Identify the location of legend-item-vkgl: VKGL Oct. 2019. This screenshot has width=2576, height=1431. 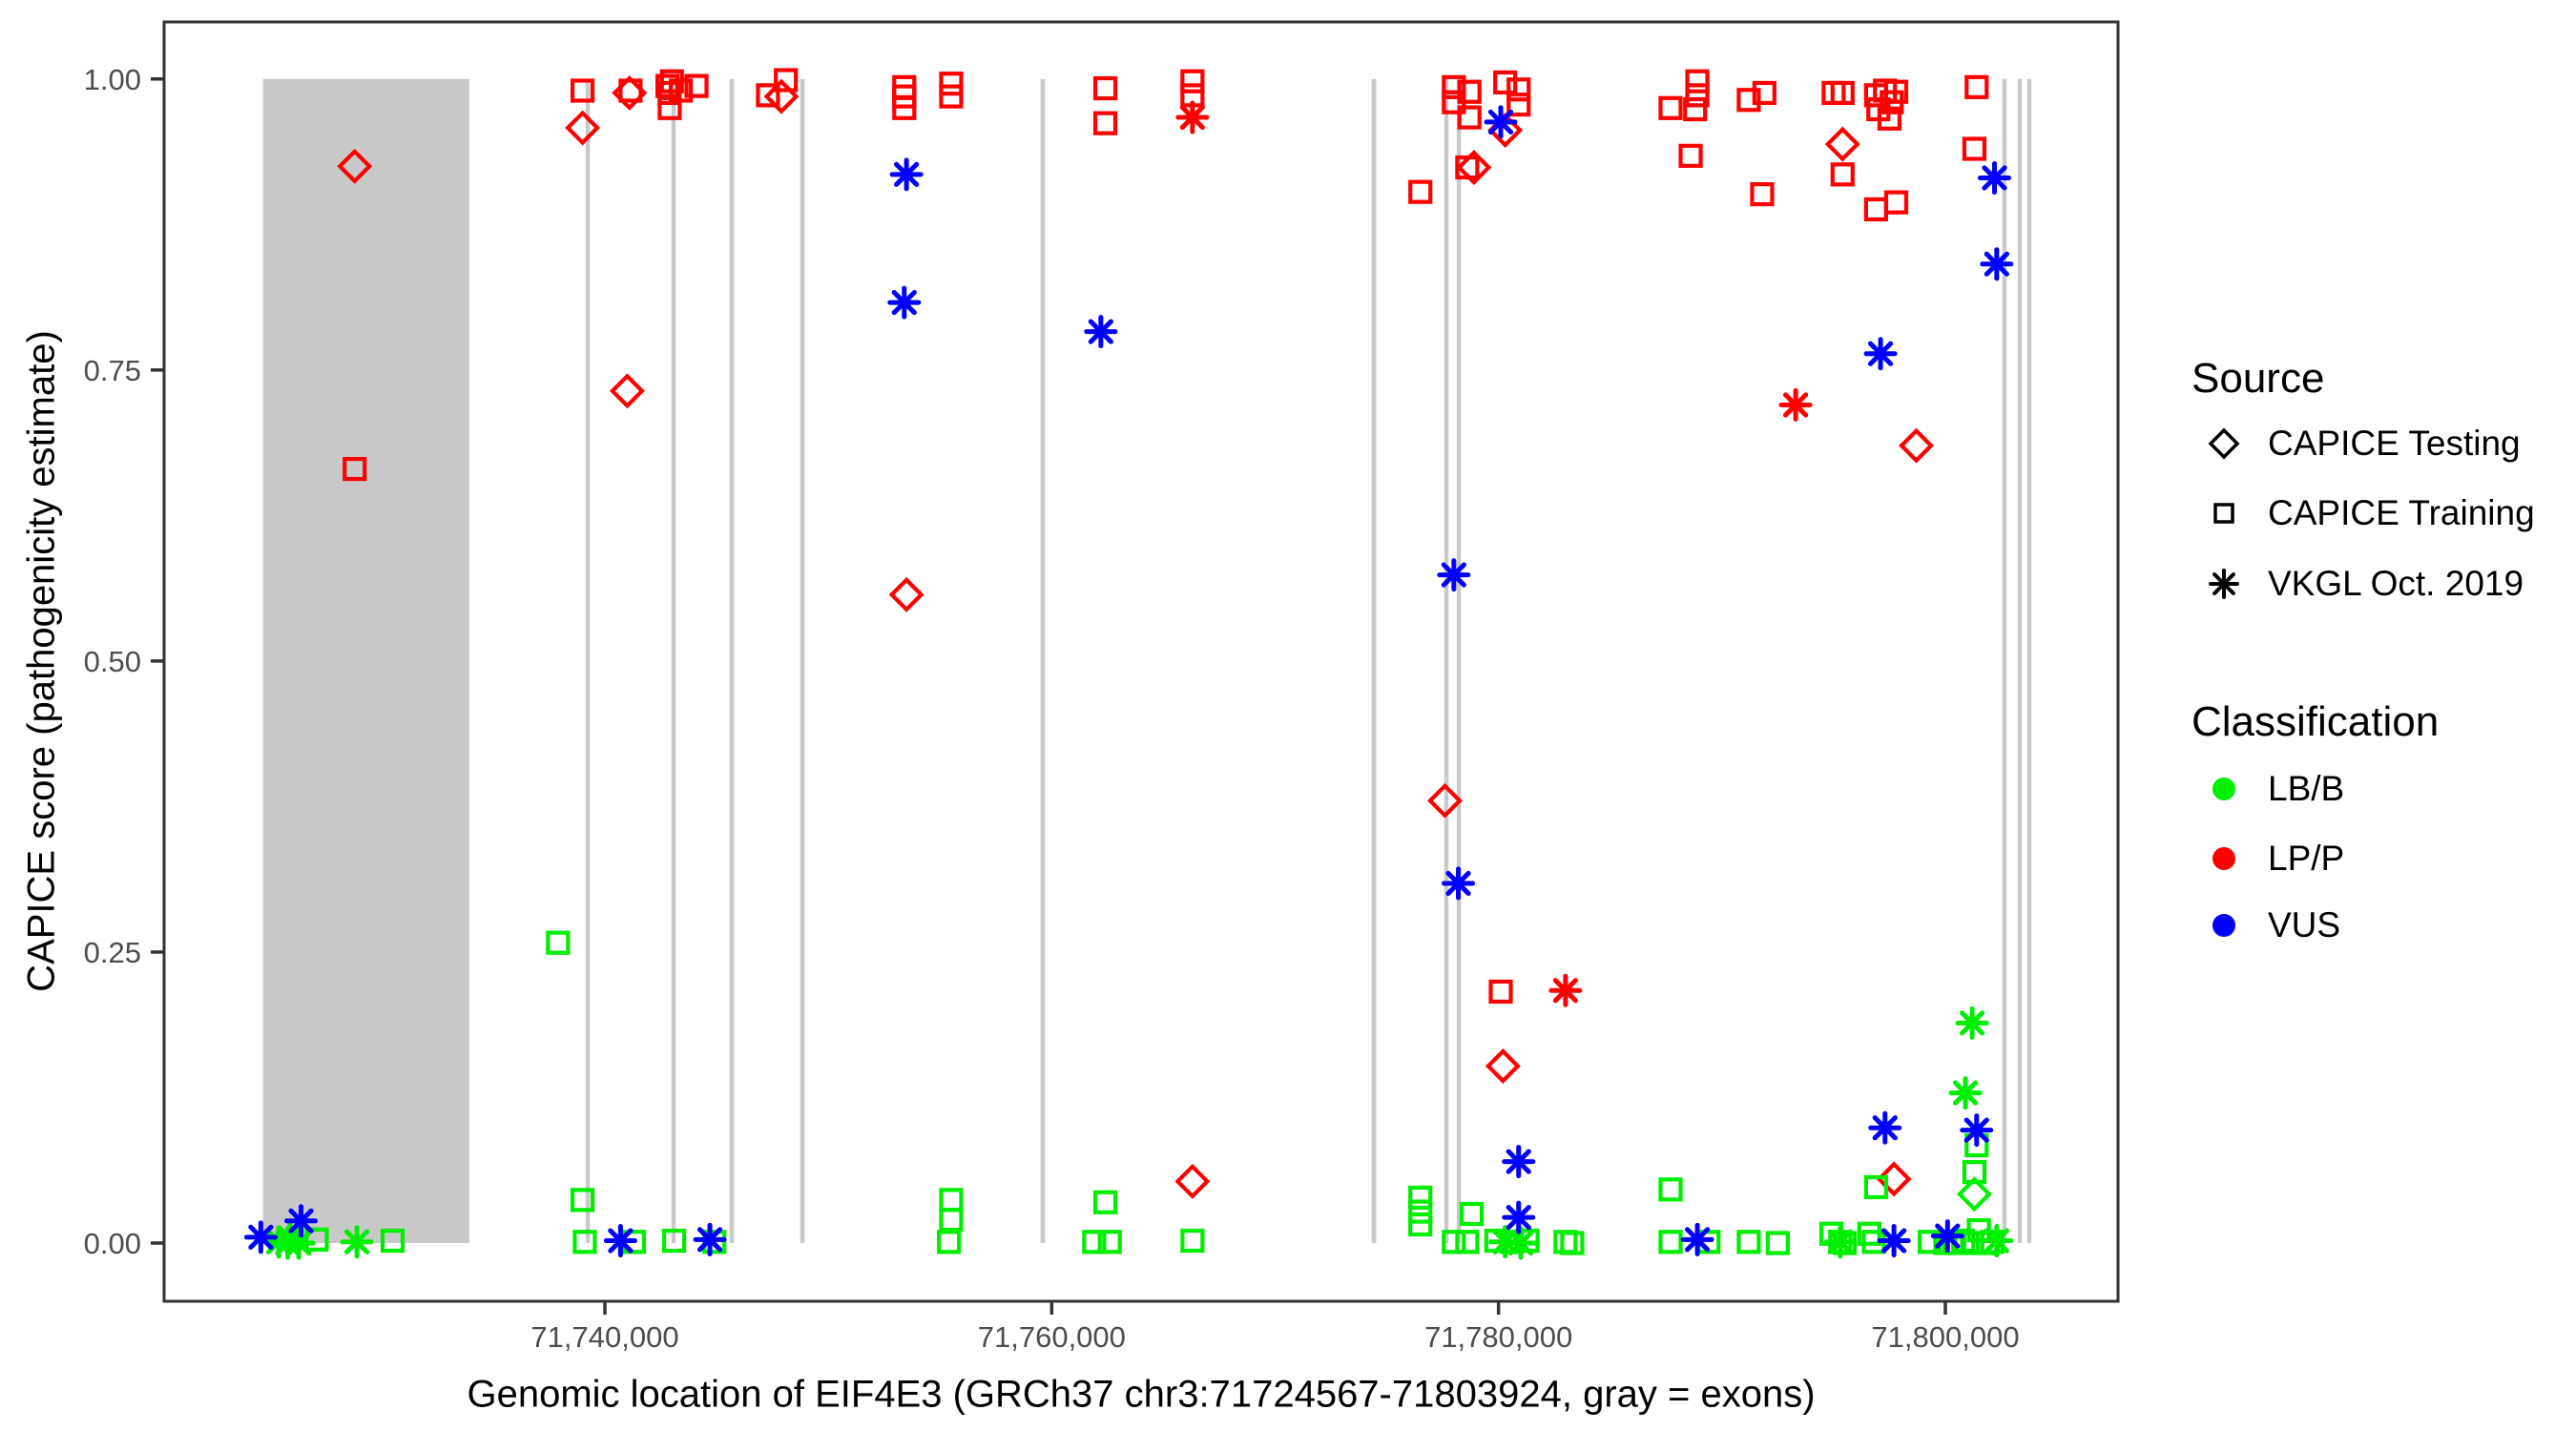
(2363, 584).